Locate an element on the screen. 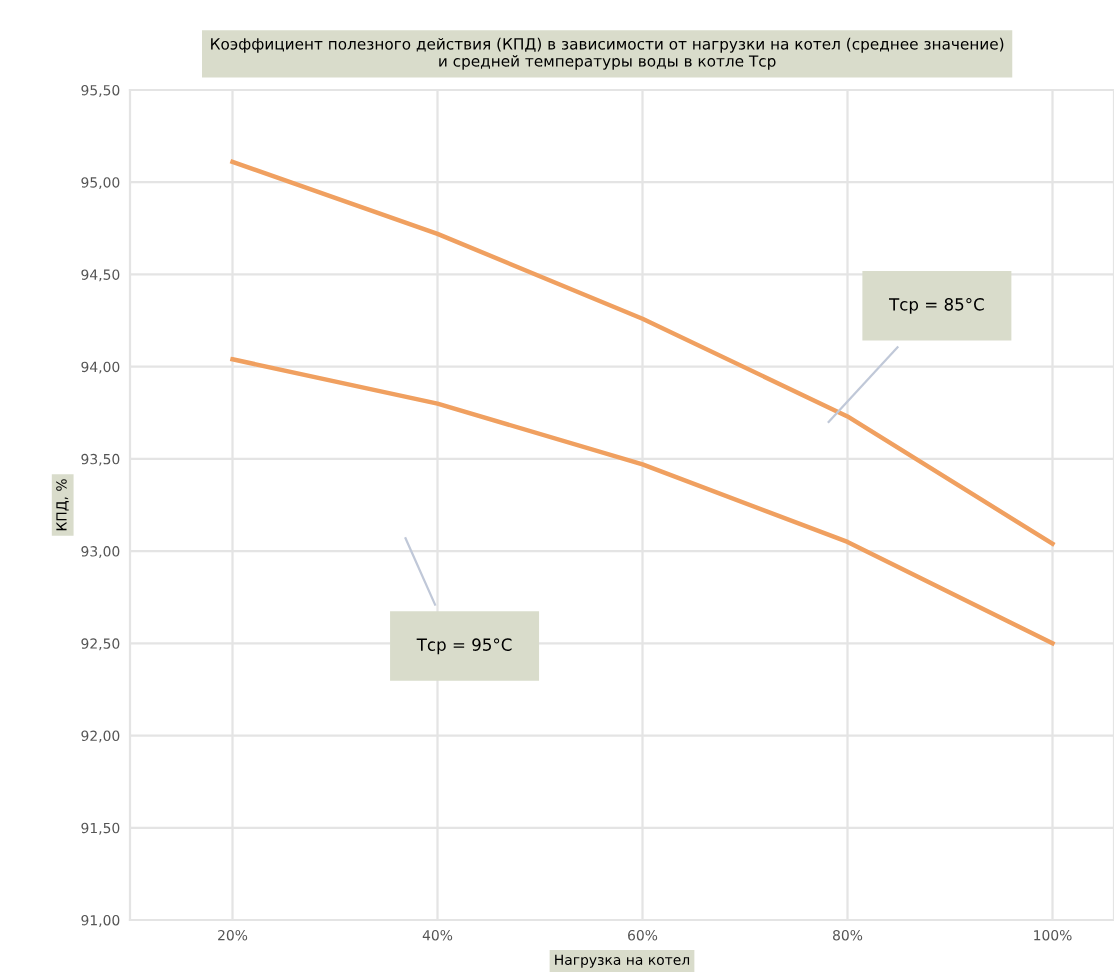  annotation: Tср = 95°C is located at coordinates (464, 646).